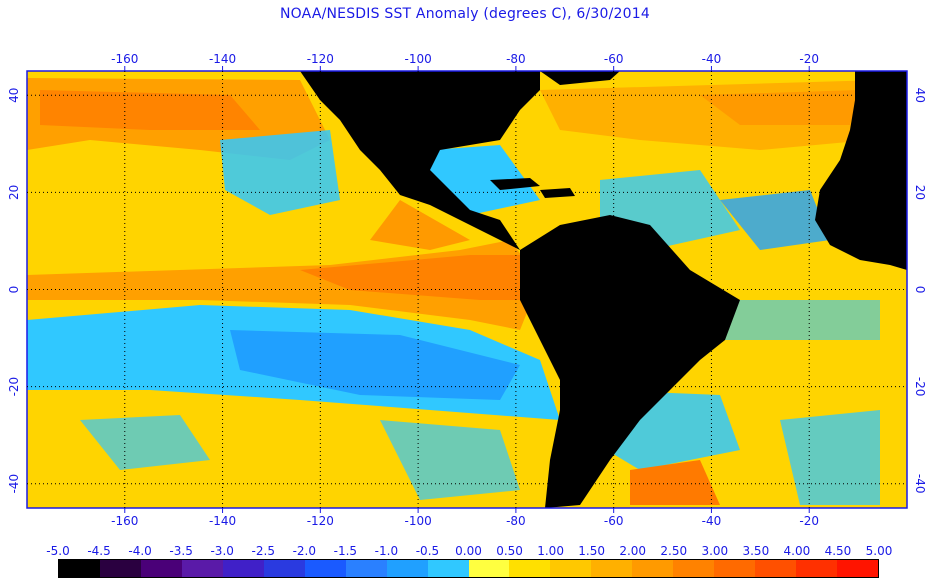 This screenshot has width=930, height=580. I want to click on colorbar-label: -5.0, so click(58, 551).